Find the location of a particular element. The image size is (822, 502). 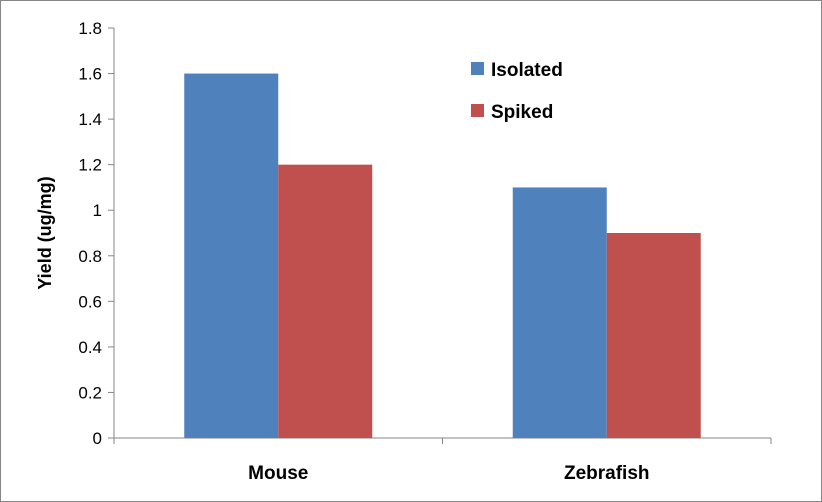

y-tick-label: 1.8 is located at coordinates (90, 28).